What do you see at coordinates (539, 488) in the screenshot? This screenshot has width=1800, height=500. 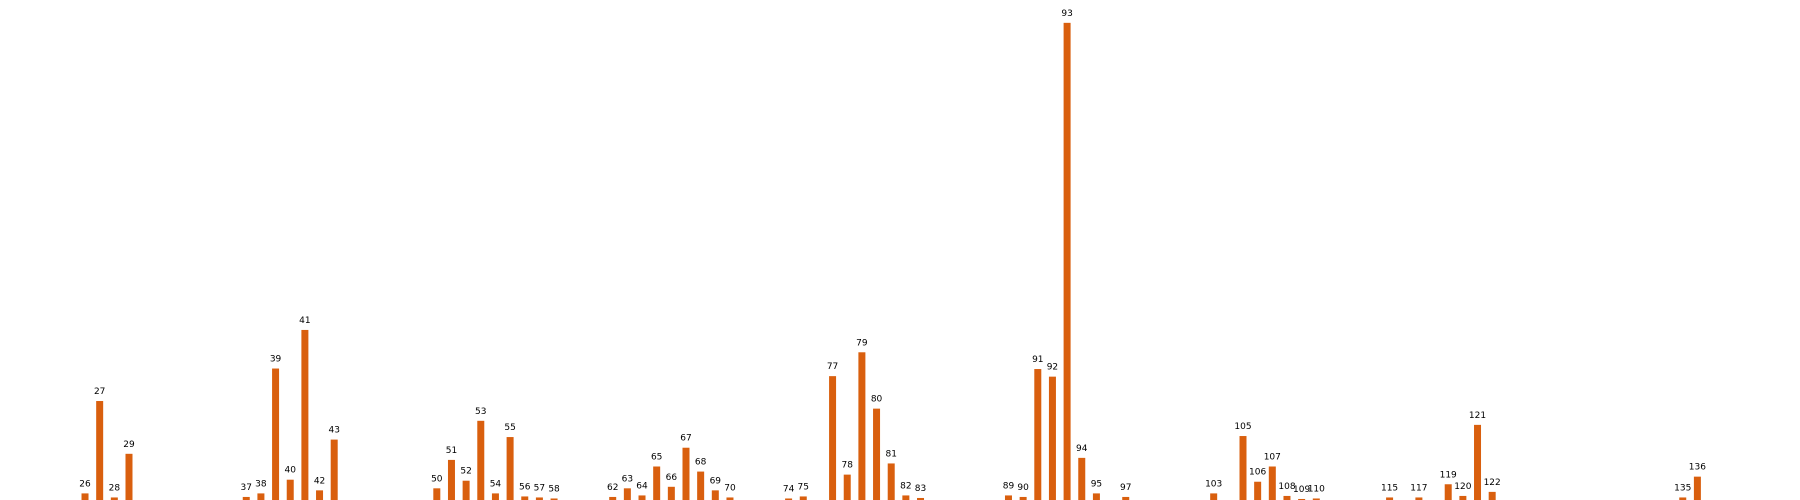 I see `bar-label-57: 57` at bounding box center [539, 488].